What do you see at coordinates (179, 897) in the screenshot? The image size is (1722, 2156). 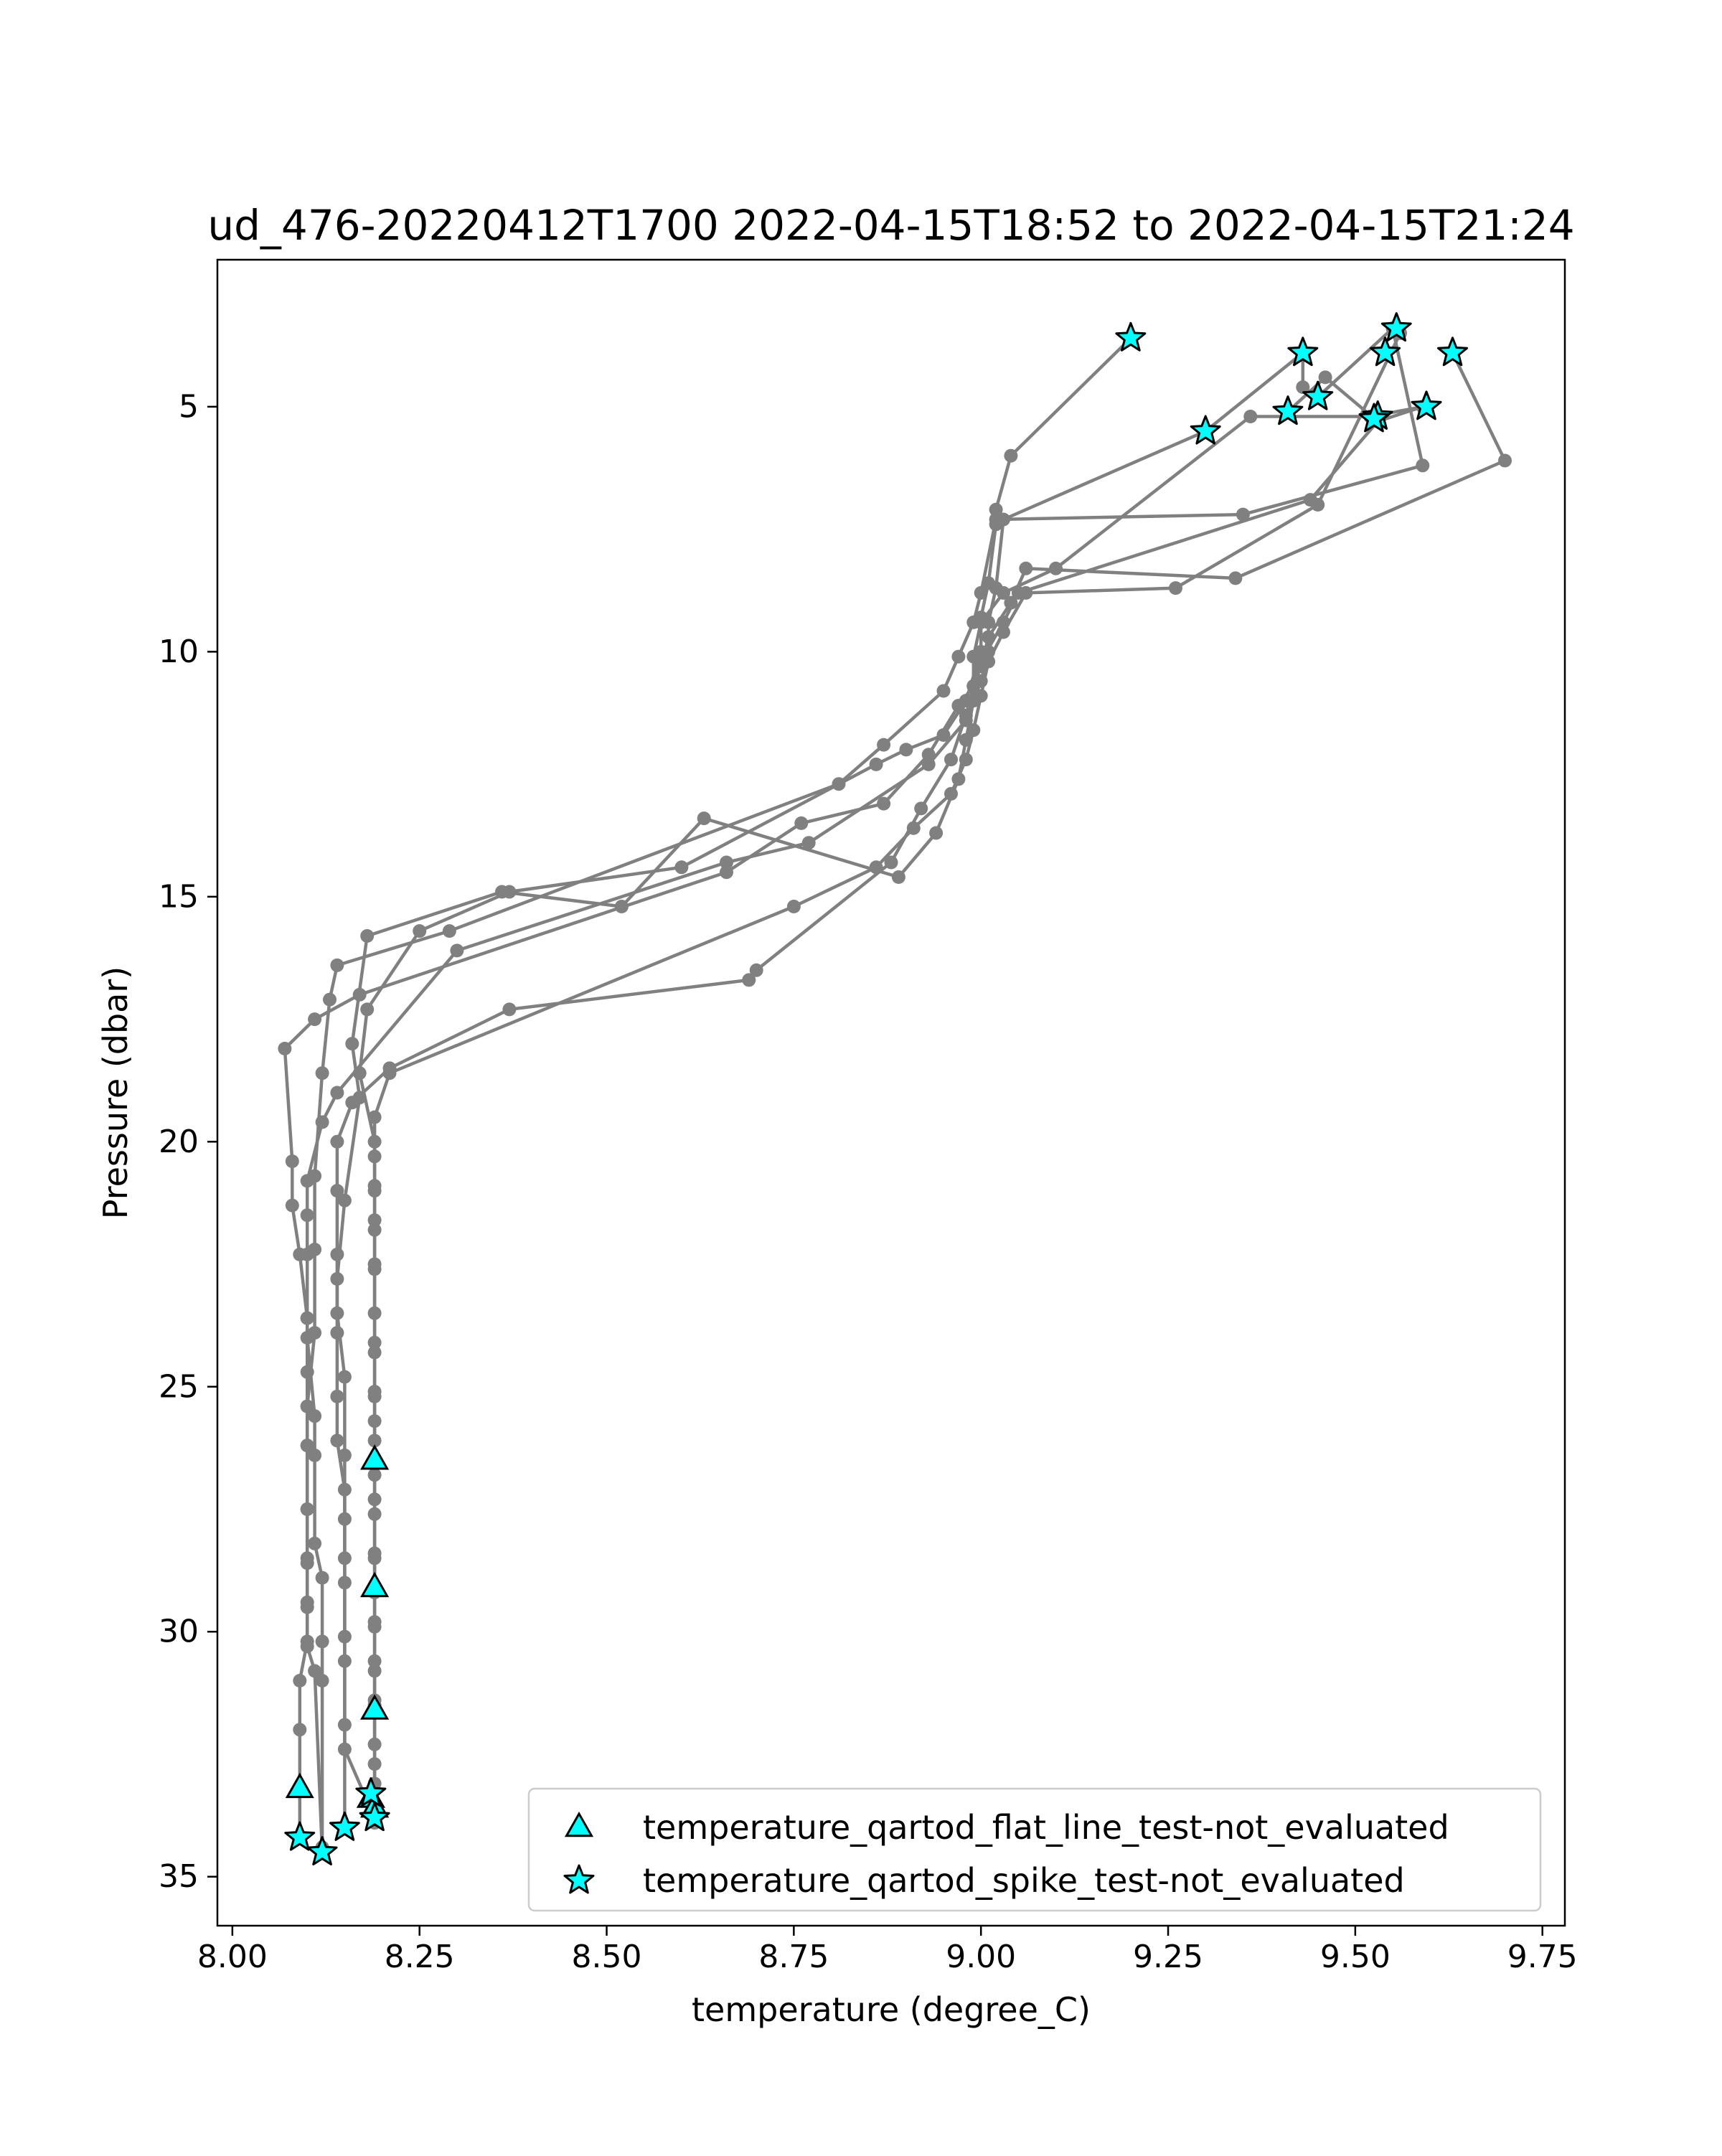 I see `y-tick-label: 15` at bounding box center [179, 897].